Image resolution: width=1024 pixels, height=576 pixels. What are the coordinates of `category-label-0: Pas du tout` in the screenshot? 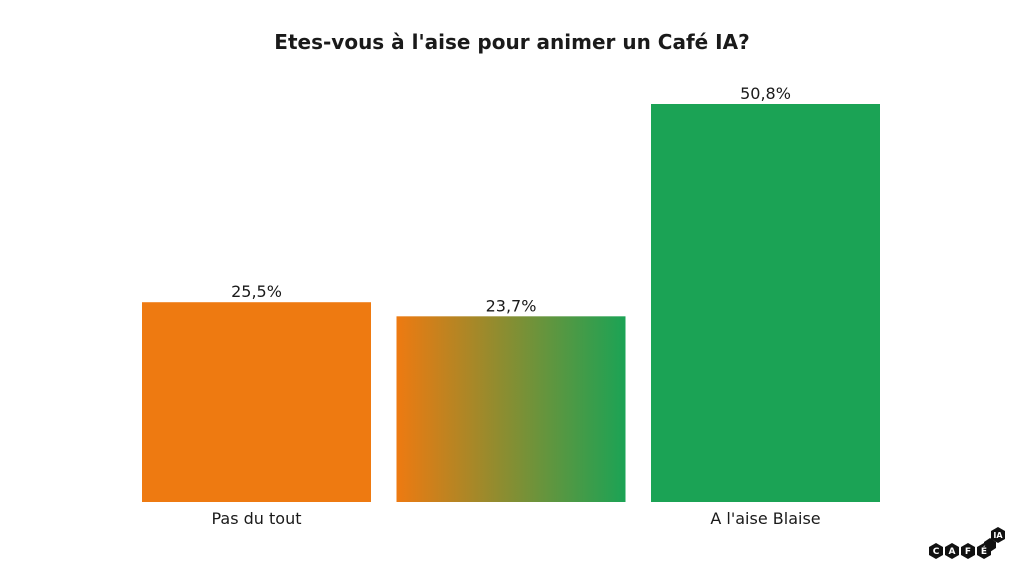 It's located at (256, 518).